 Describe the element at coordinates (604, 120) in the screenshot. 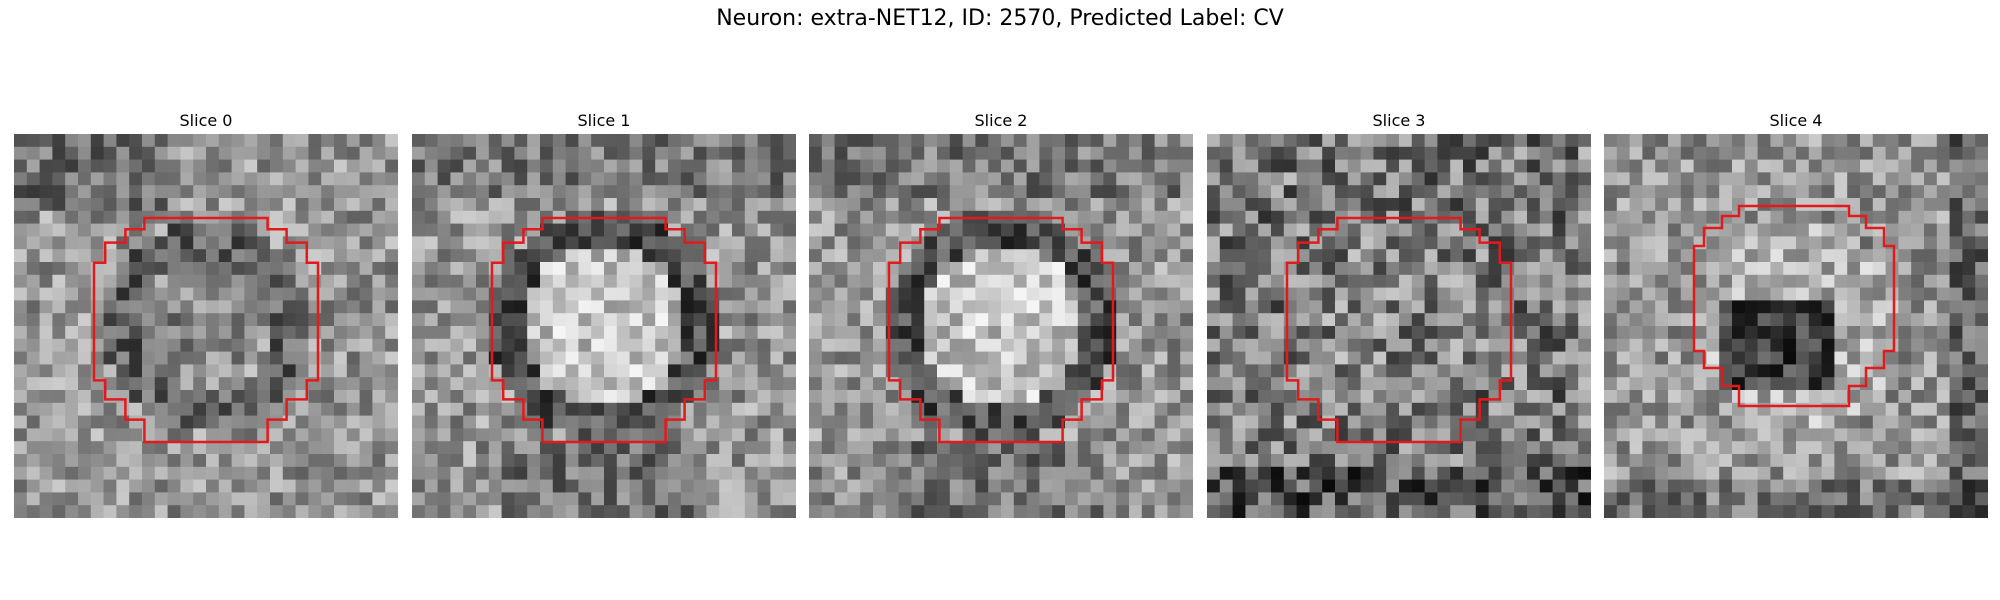

I see `slice-title-1: Slice 1` at that location.